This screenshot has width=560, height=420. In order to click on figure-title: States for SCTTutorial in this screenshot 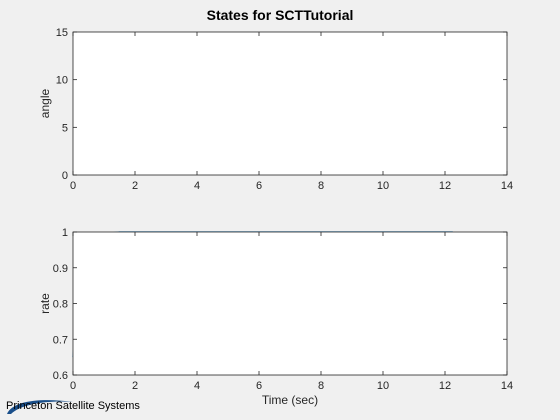, I will do `click(280, 15)`.